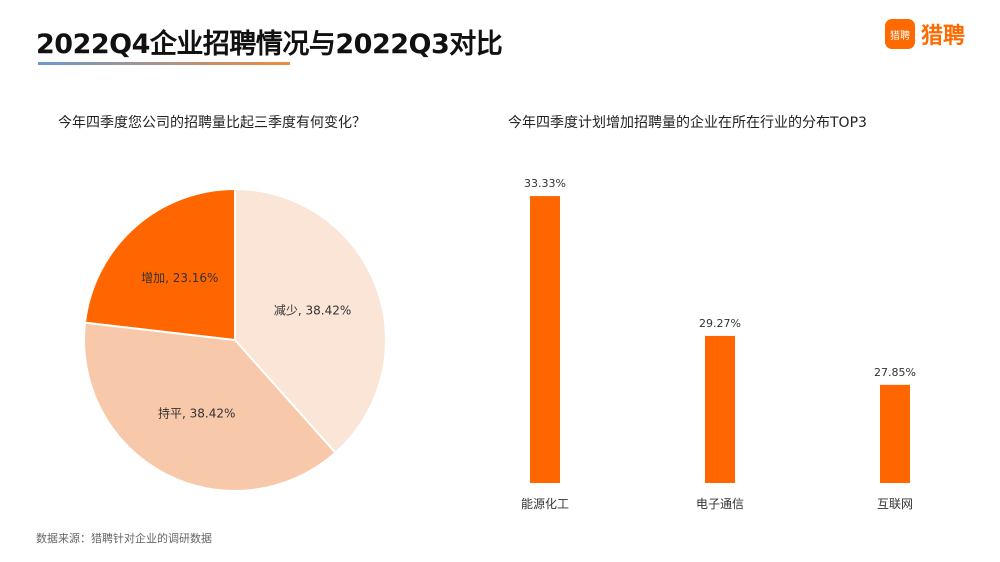 The height and width of the screenshot is (562, 1000). Describe the element at coordinates (720, 504) in the screenshot. I see `bar-category-label-1: 电子通信` at that location.